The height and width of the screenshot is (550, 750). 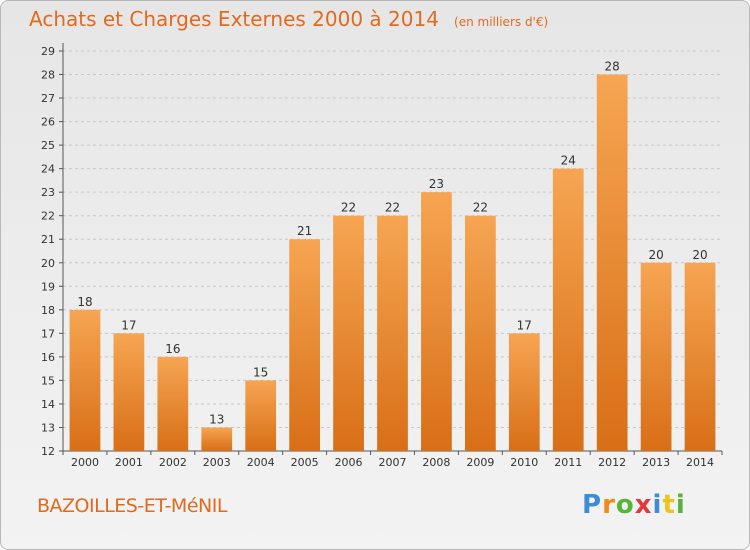 I want to click on data-label: 18, so click(x=84, y=302).